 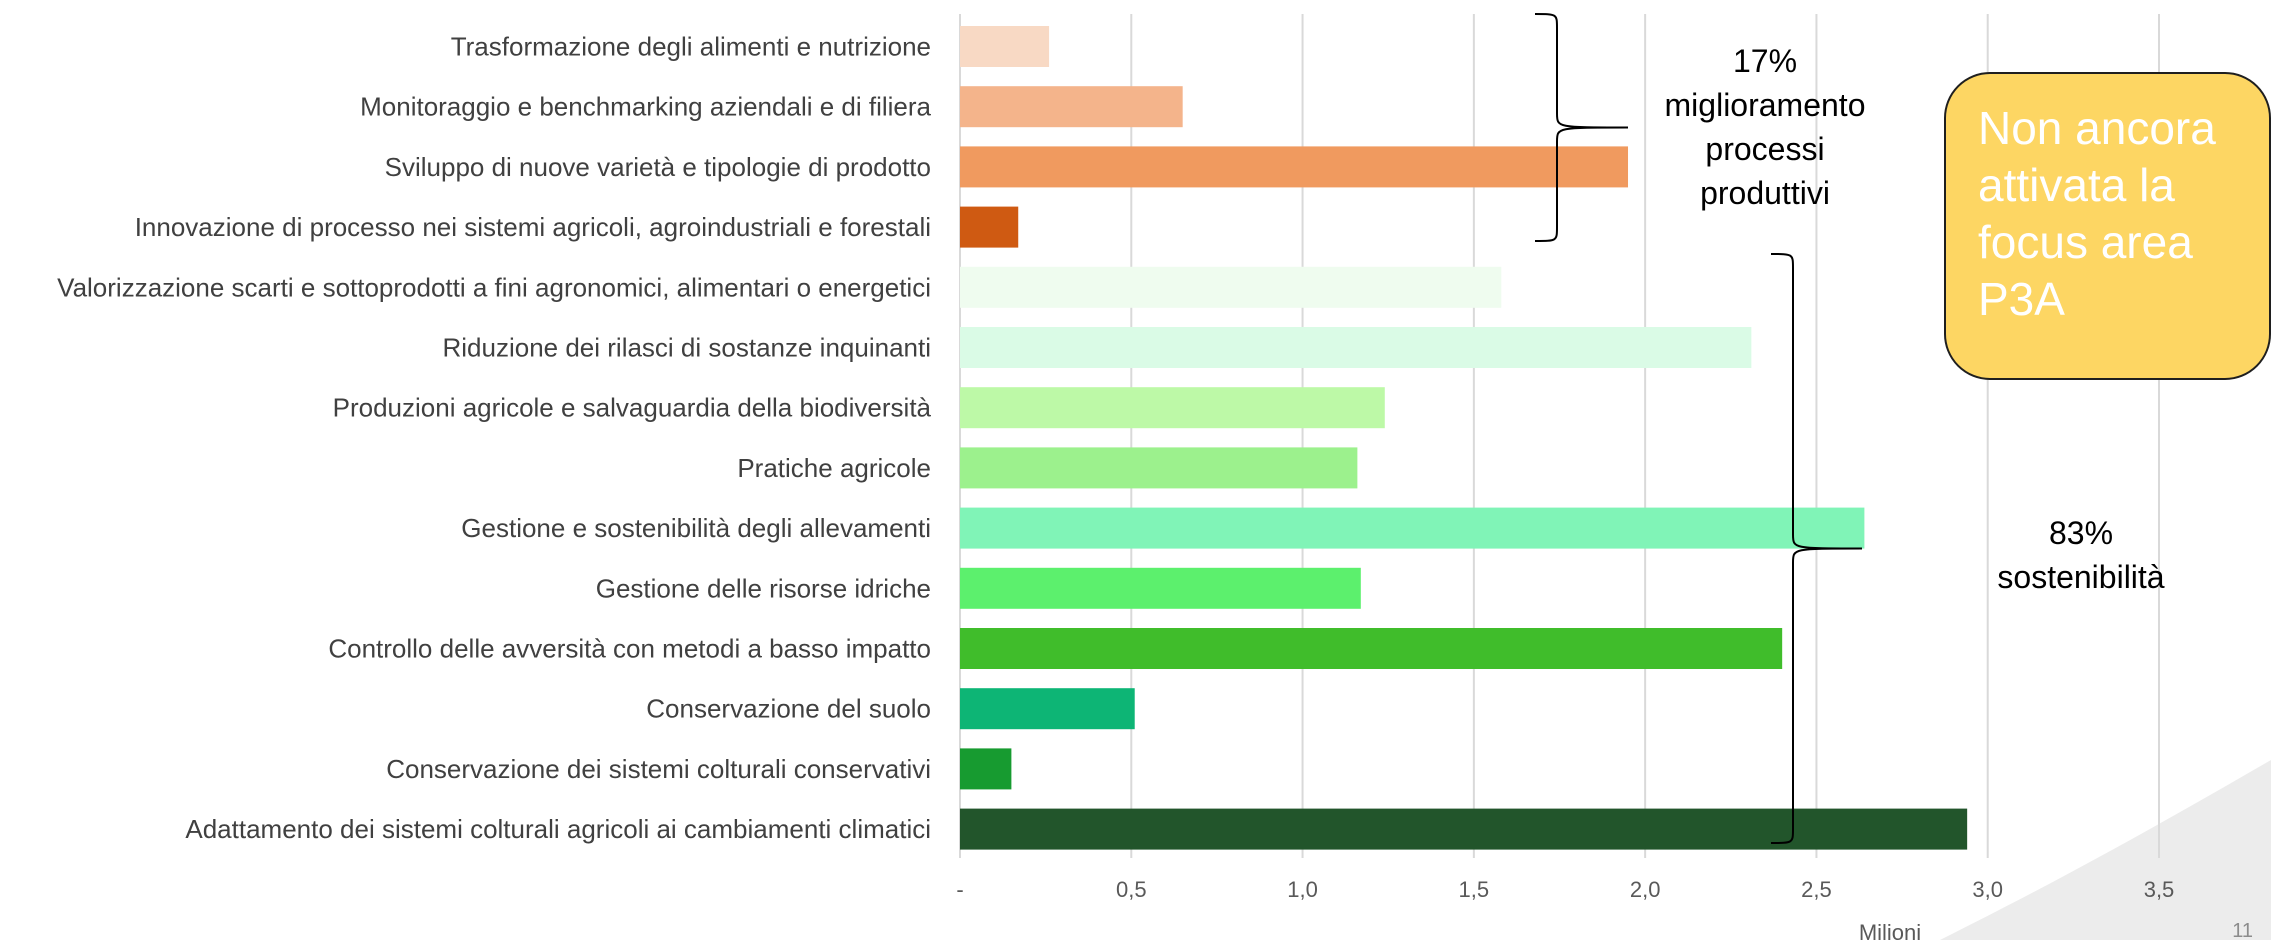 I want to click on group-annotation-line: produttivi, so click(x=1765, y=193).